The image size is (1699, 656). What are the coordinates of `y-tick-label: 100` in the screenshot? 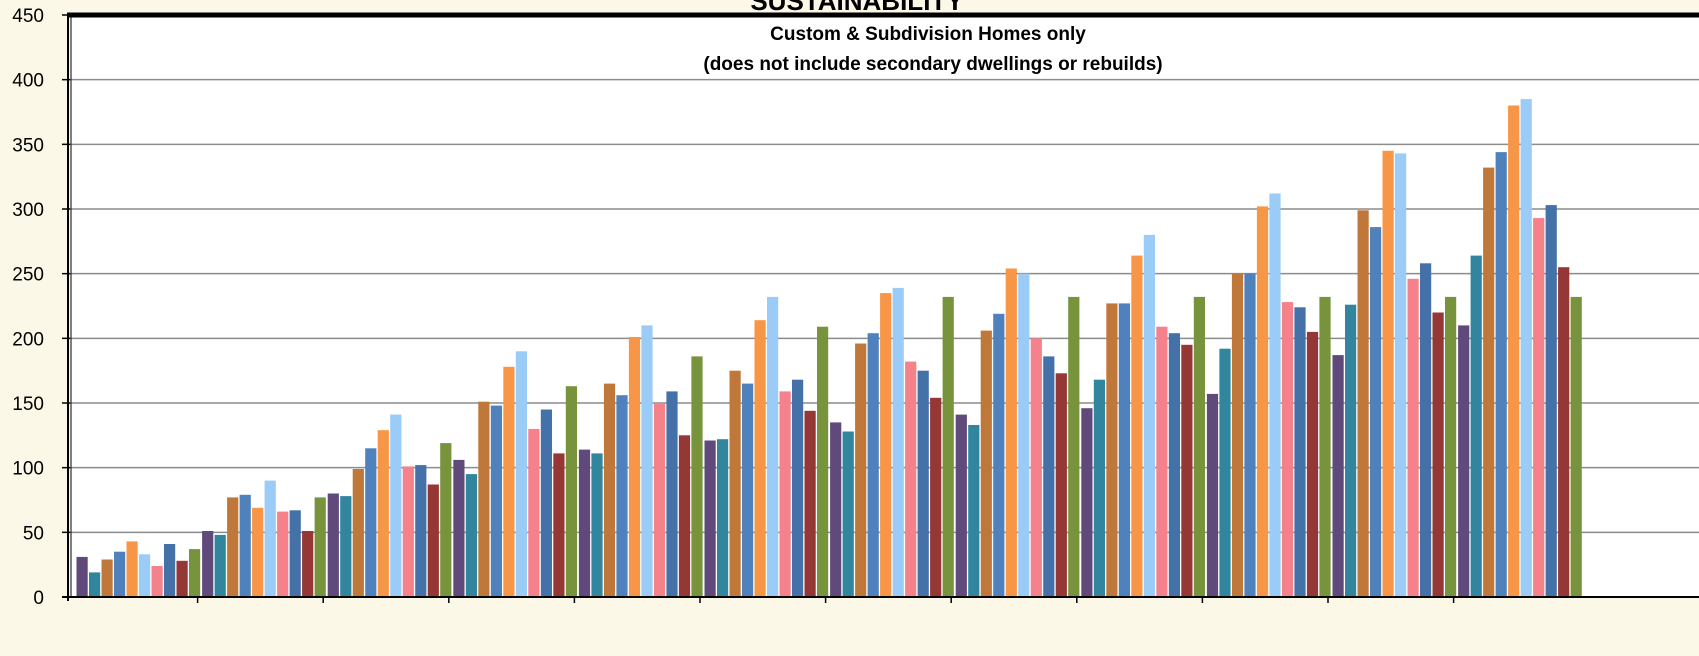 It's located at (28, 469).